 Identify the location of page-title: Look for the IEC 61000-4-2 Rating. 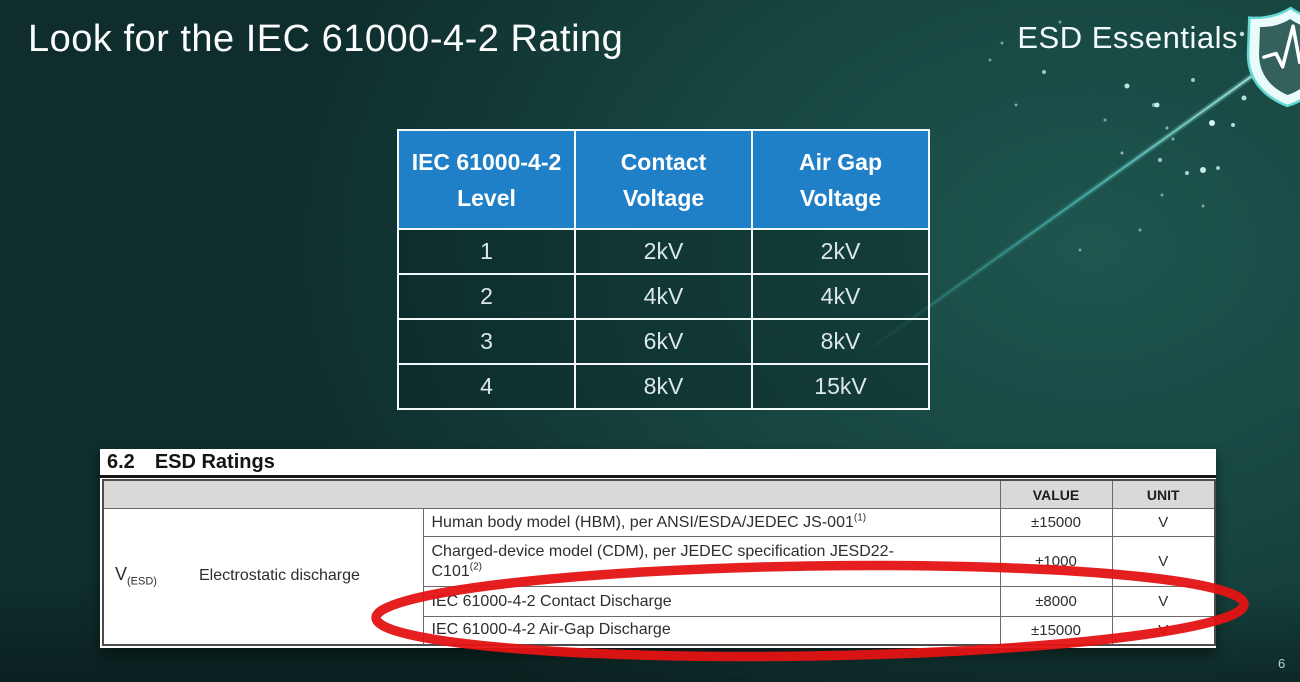
(326, 39).